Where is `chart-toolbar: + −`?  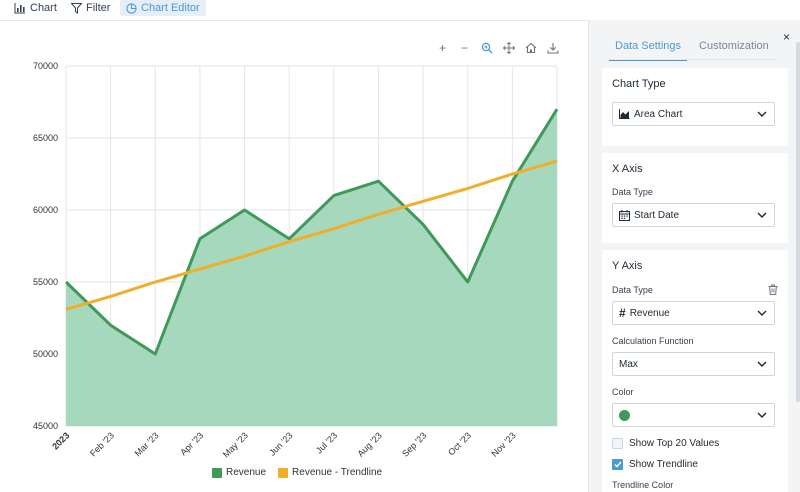
chart-toolbar: + − is located at coordinates (497, 47).